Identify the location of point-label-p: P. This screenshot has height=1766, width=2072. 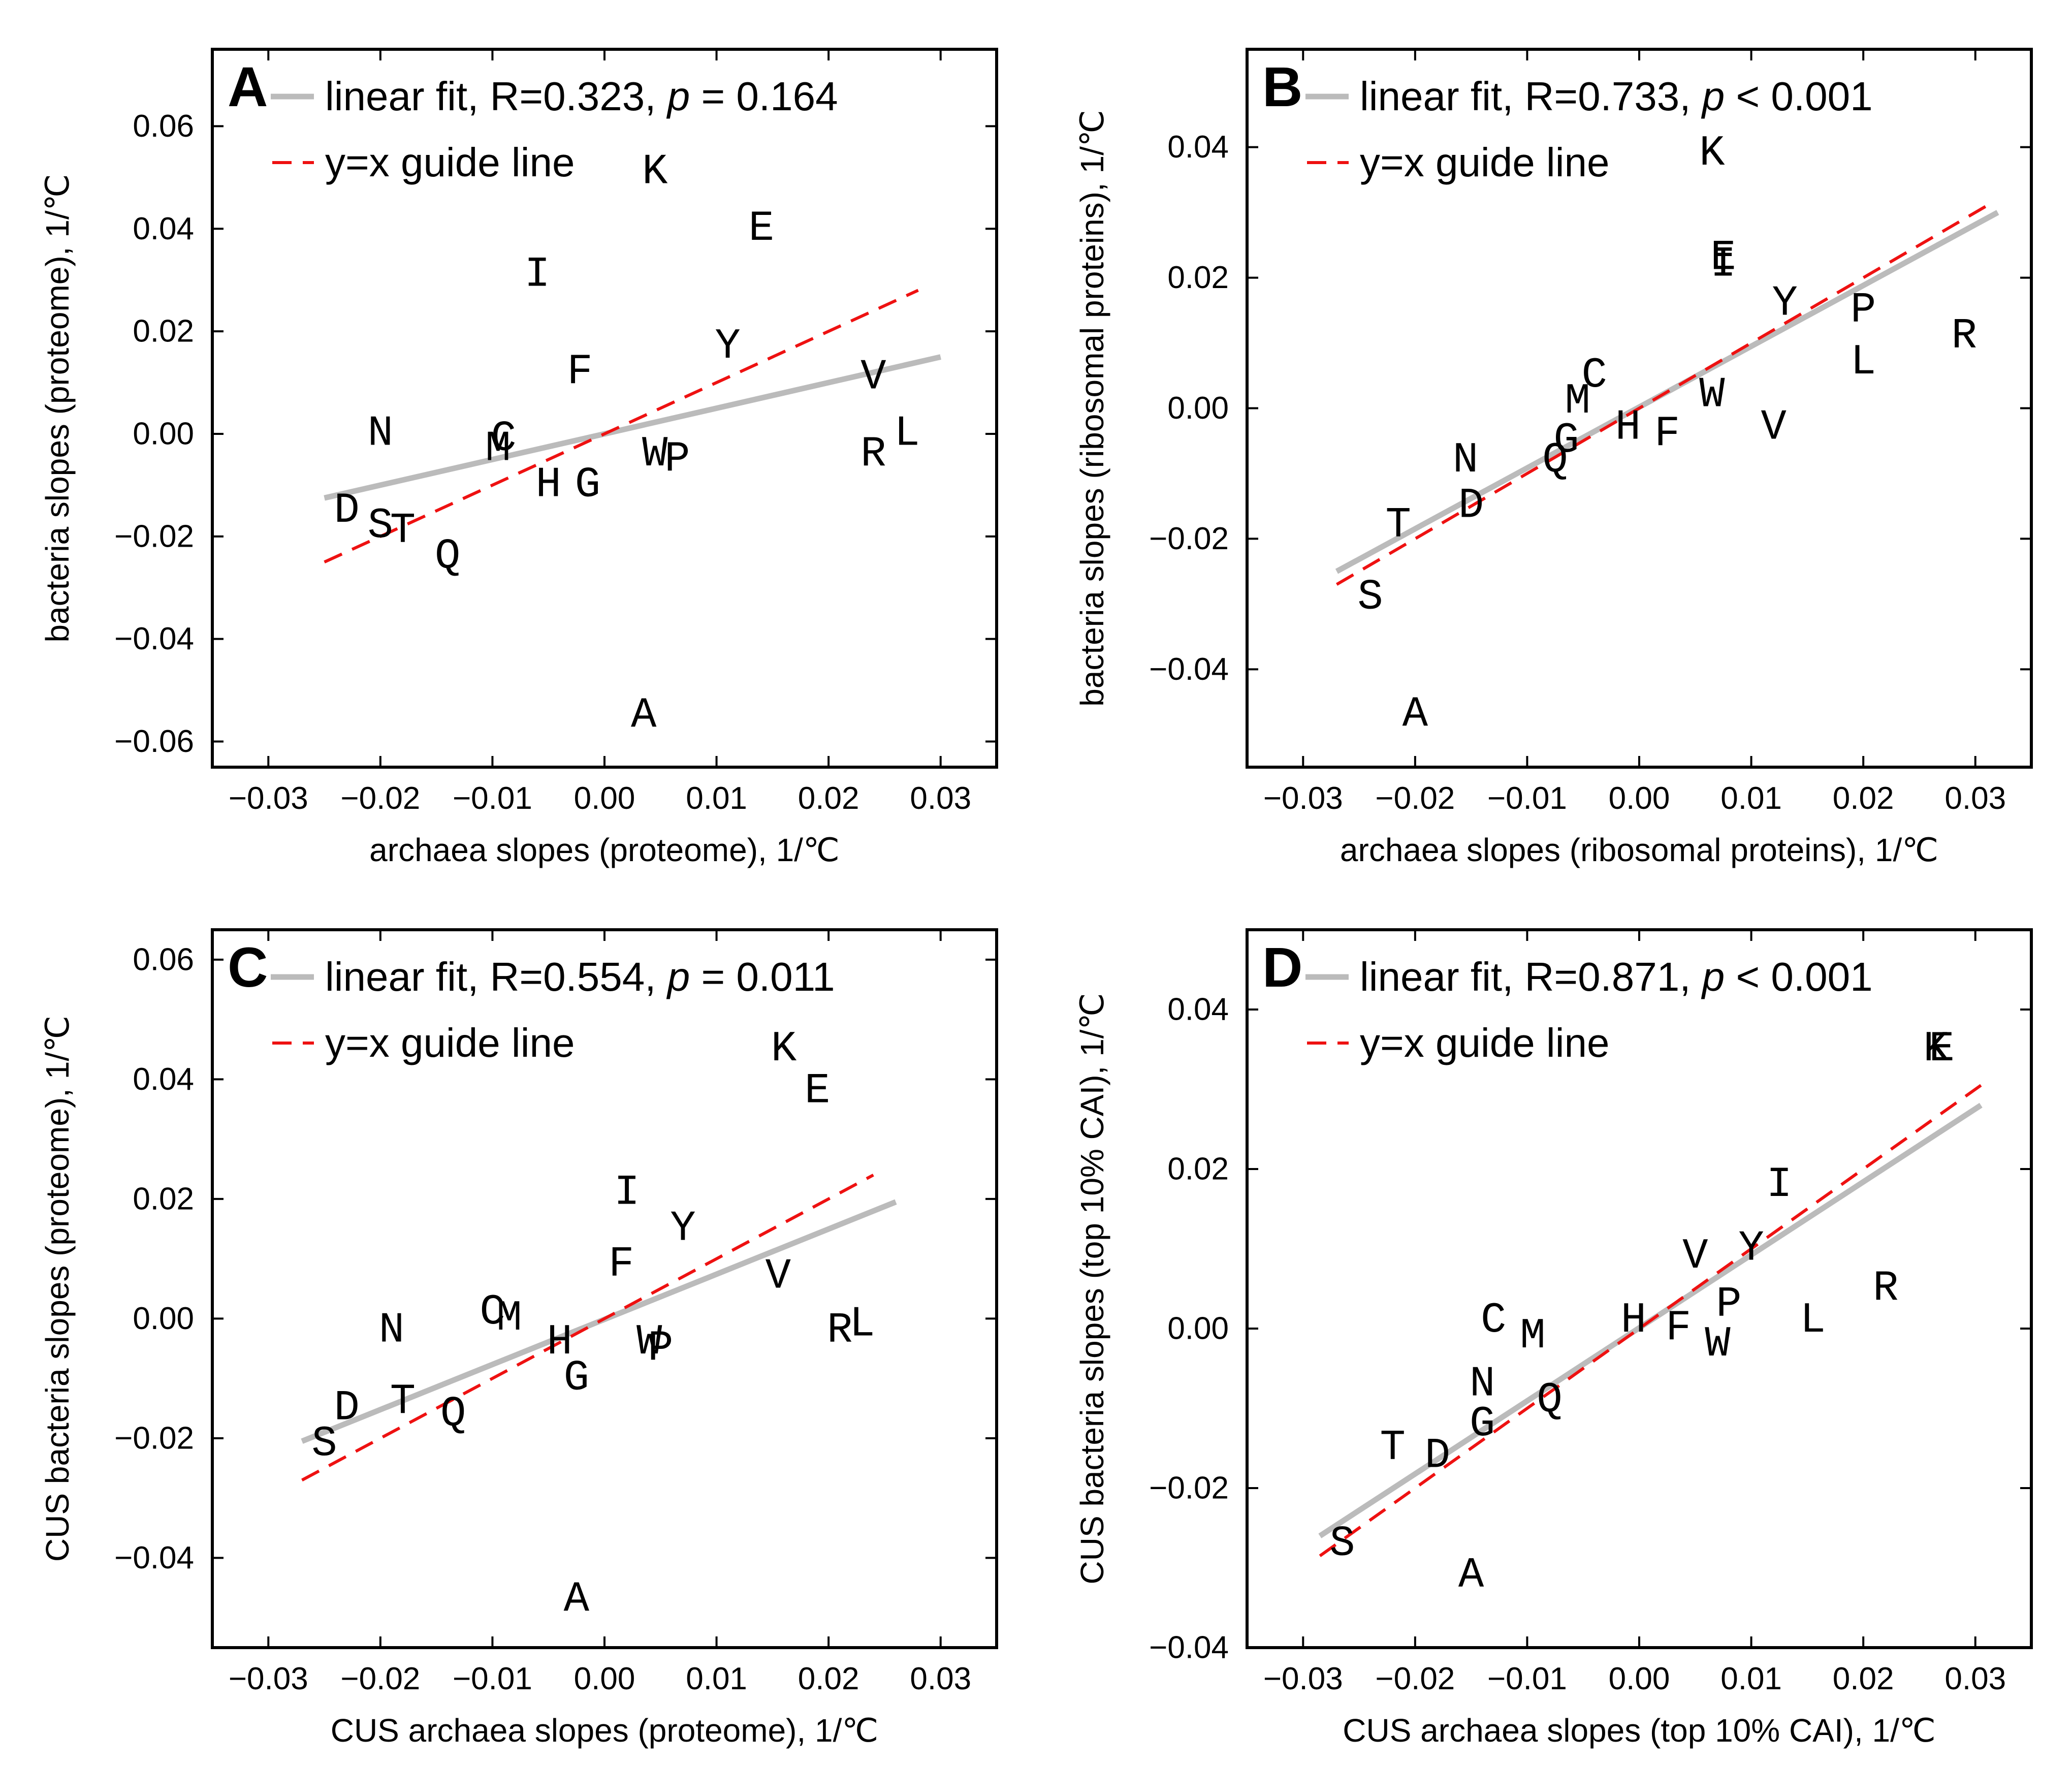
(1863, 310).